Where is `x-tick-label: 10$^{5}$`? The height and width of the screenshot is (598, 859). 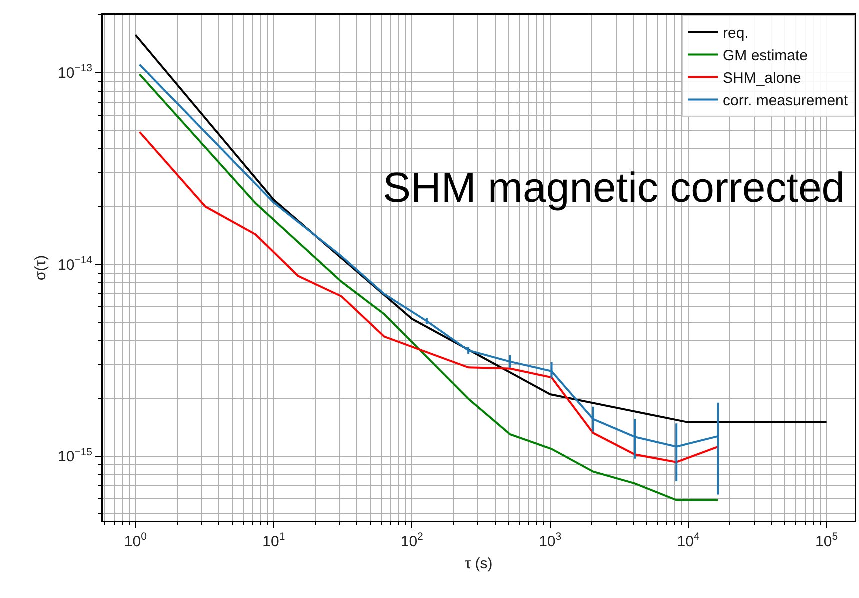
x-tick-label: 10$^{5}$ is located at coordinates (827, 540).